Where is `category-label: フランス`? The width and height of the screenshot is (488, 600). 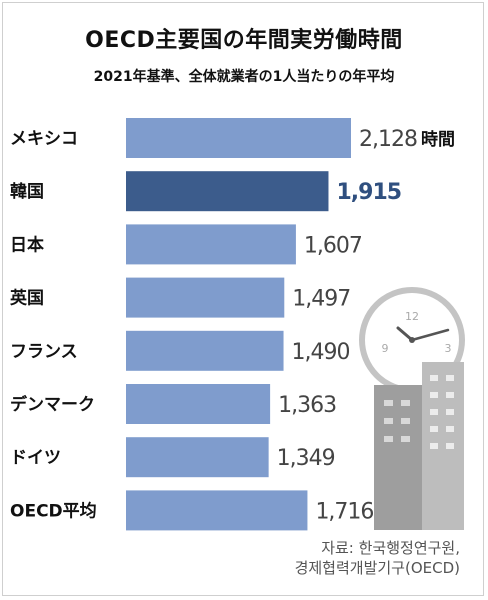
category-label: フランス is located at coordinates (44, 352).